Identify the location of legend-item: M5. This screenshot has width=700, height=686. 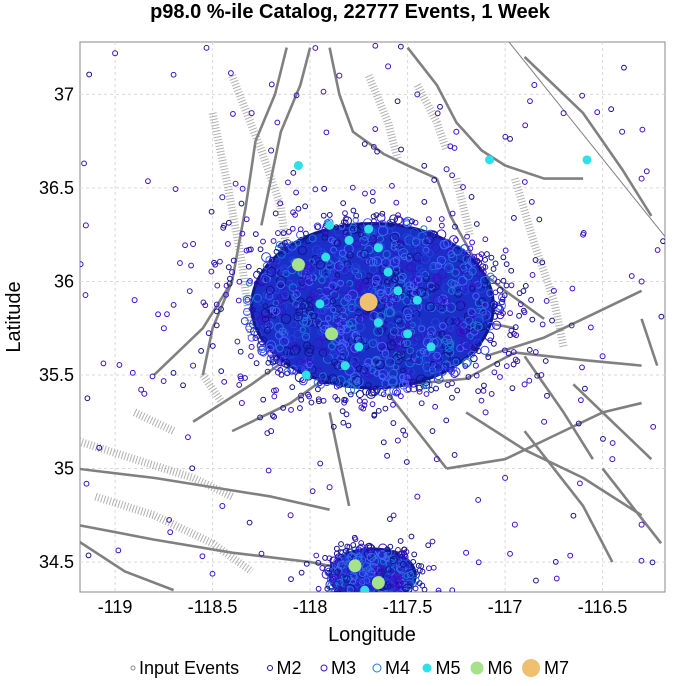
(441, 668).